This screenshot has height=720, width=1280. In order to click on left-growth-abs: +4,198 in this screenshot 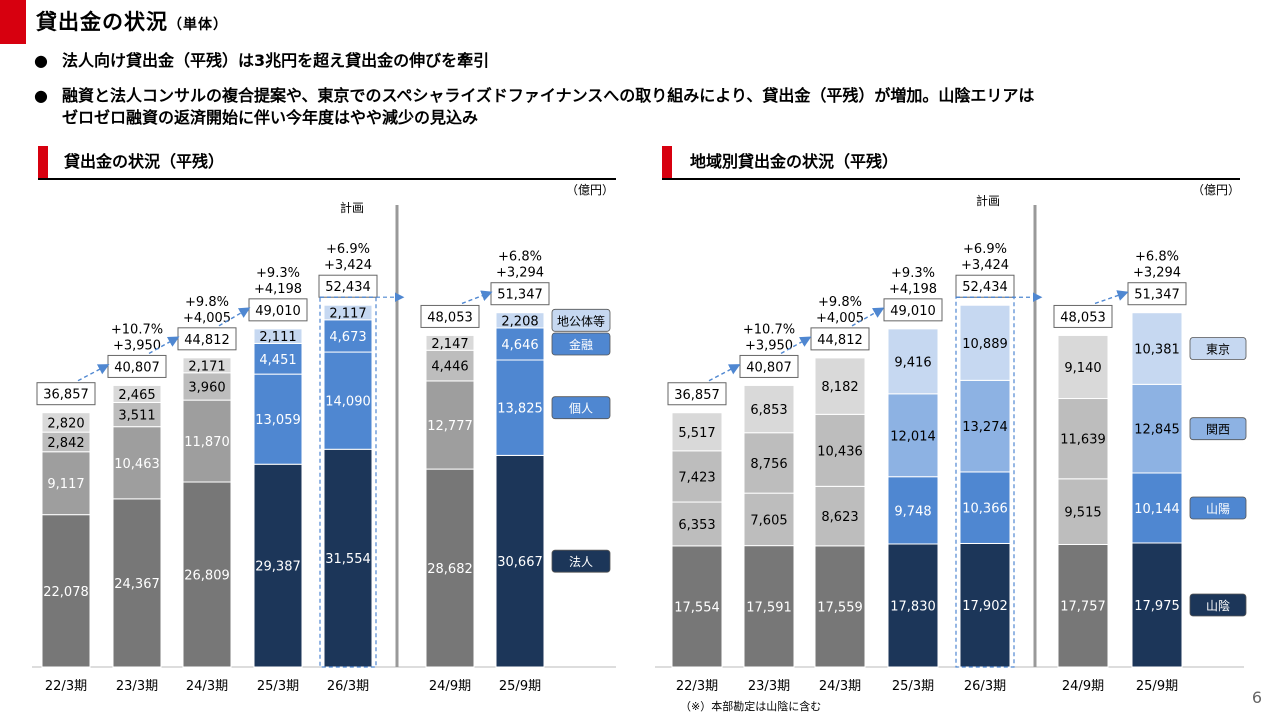, I will do `click(278, 289)`.